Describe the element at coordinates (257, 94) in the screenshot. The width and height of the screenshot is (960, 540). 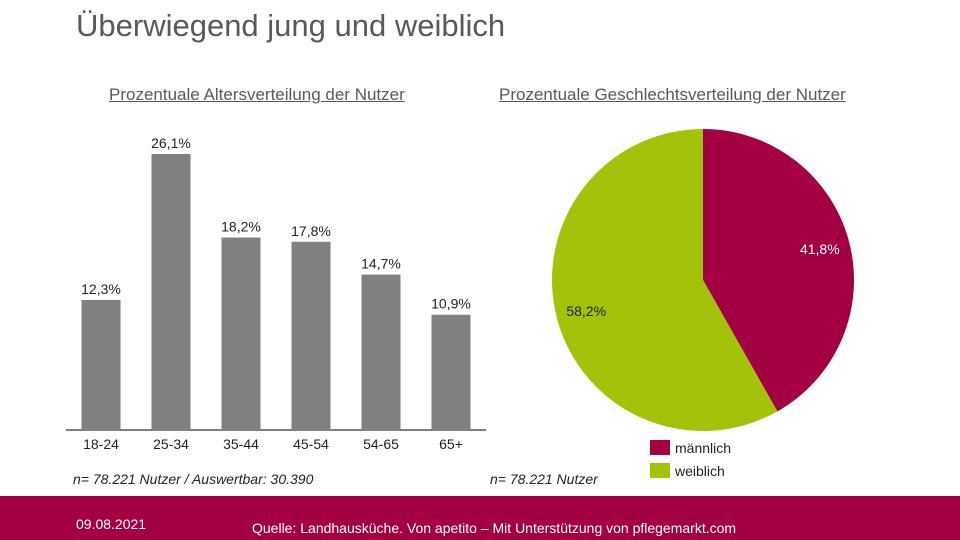
I see `bar-chart-title: Prozentuale Altersverteilung der Nutzer` at that location.